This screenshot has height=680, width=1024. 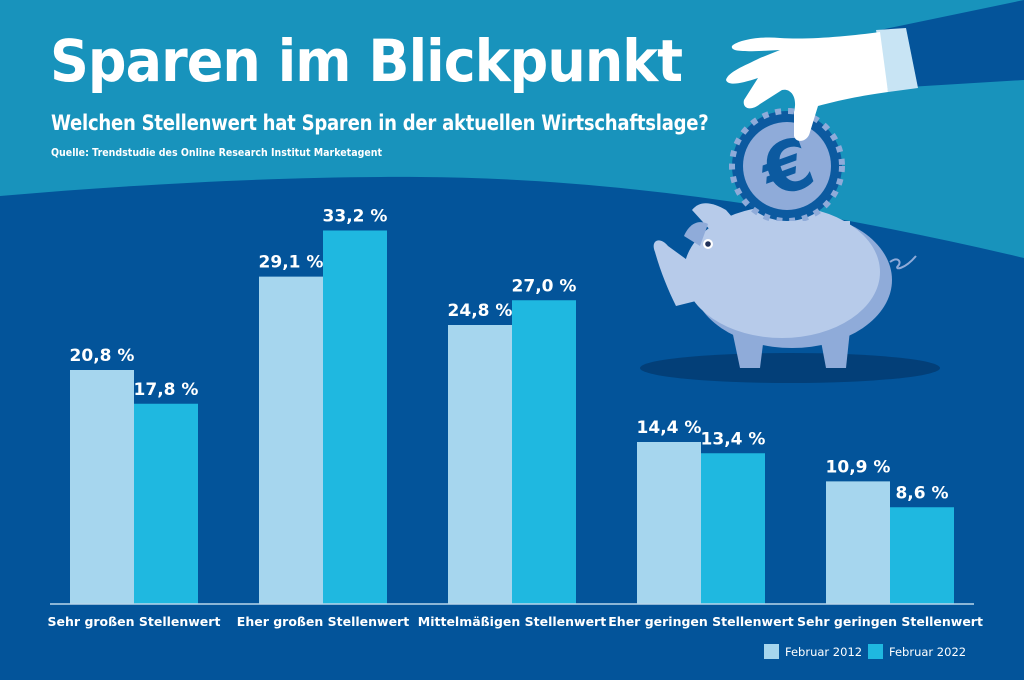 I want to click on piggy-shadow, so click(x=790, y=368).